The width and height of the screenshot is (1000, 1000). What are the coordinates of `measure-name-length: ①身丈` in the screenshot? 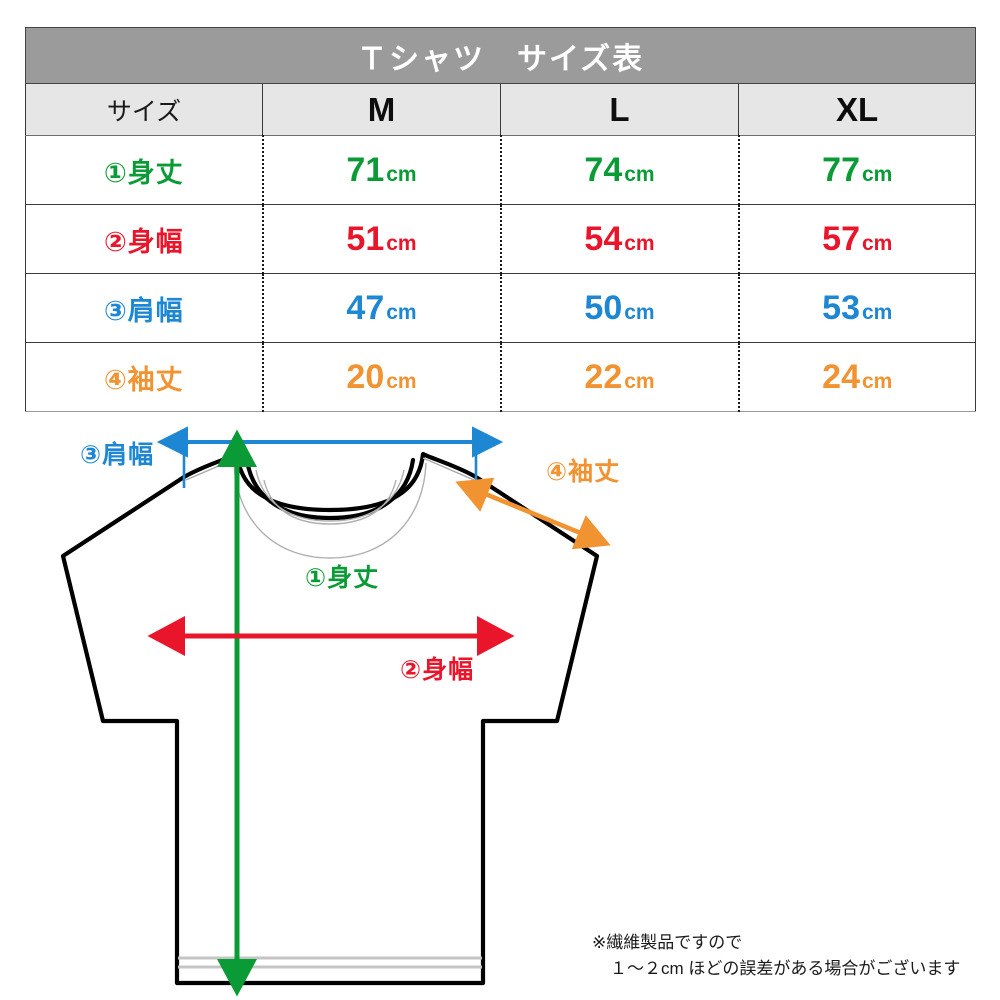 It's located at (143, 172).